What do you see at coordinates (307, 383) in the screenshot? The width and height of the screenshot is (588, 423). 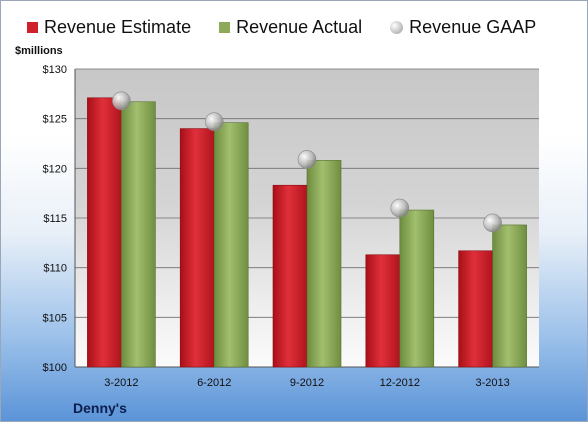 I see `x-tick-label: 9-2012` at bounding box center [307, 383].